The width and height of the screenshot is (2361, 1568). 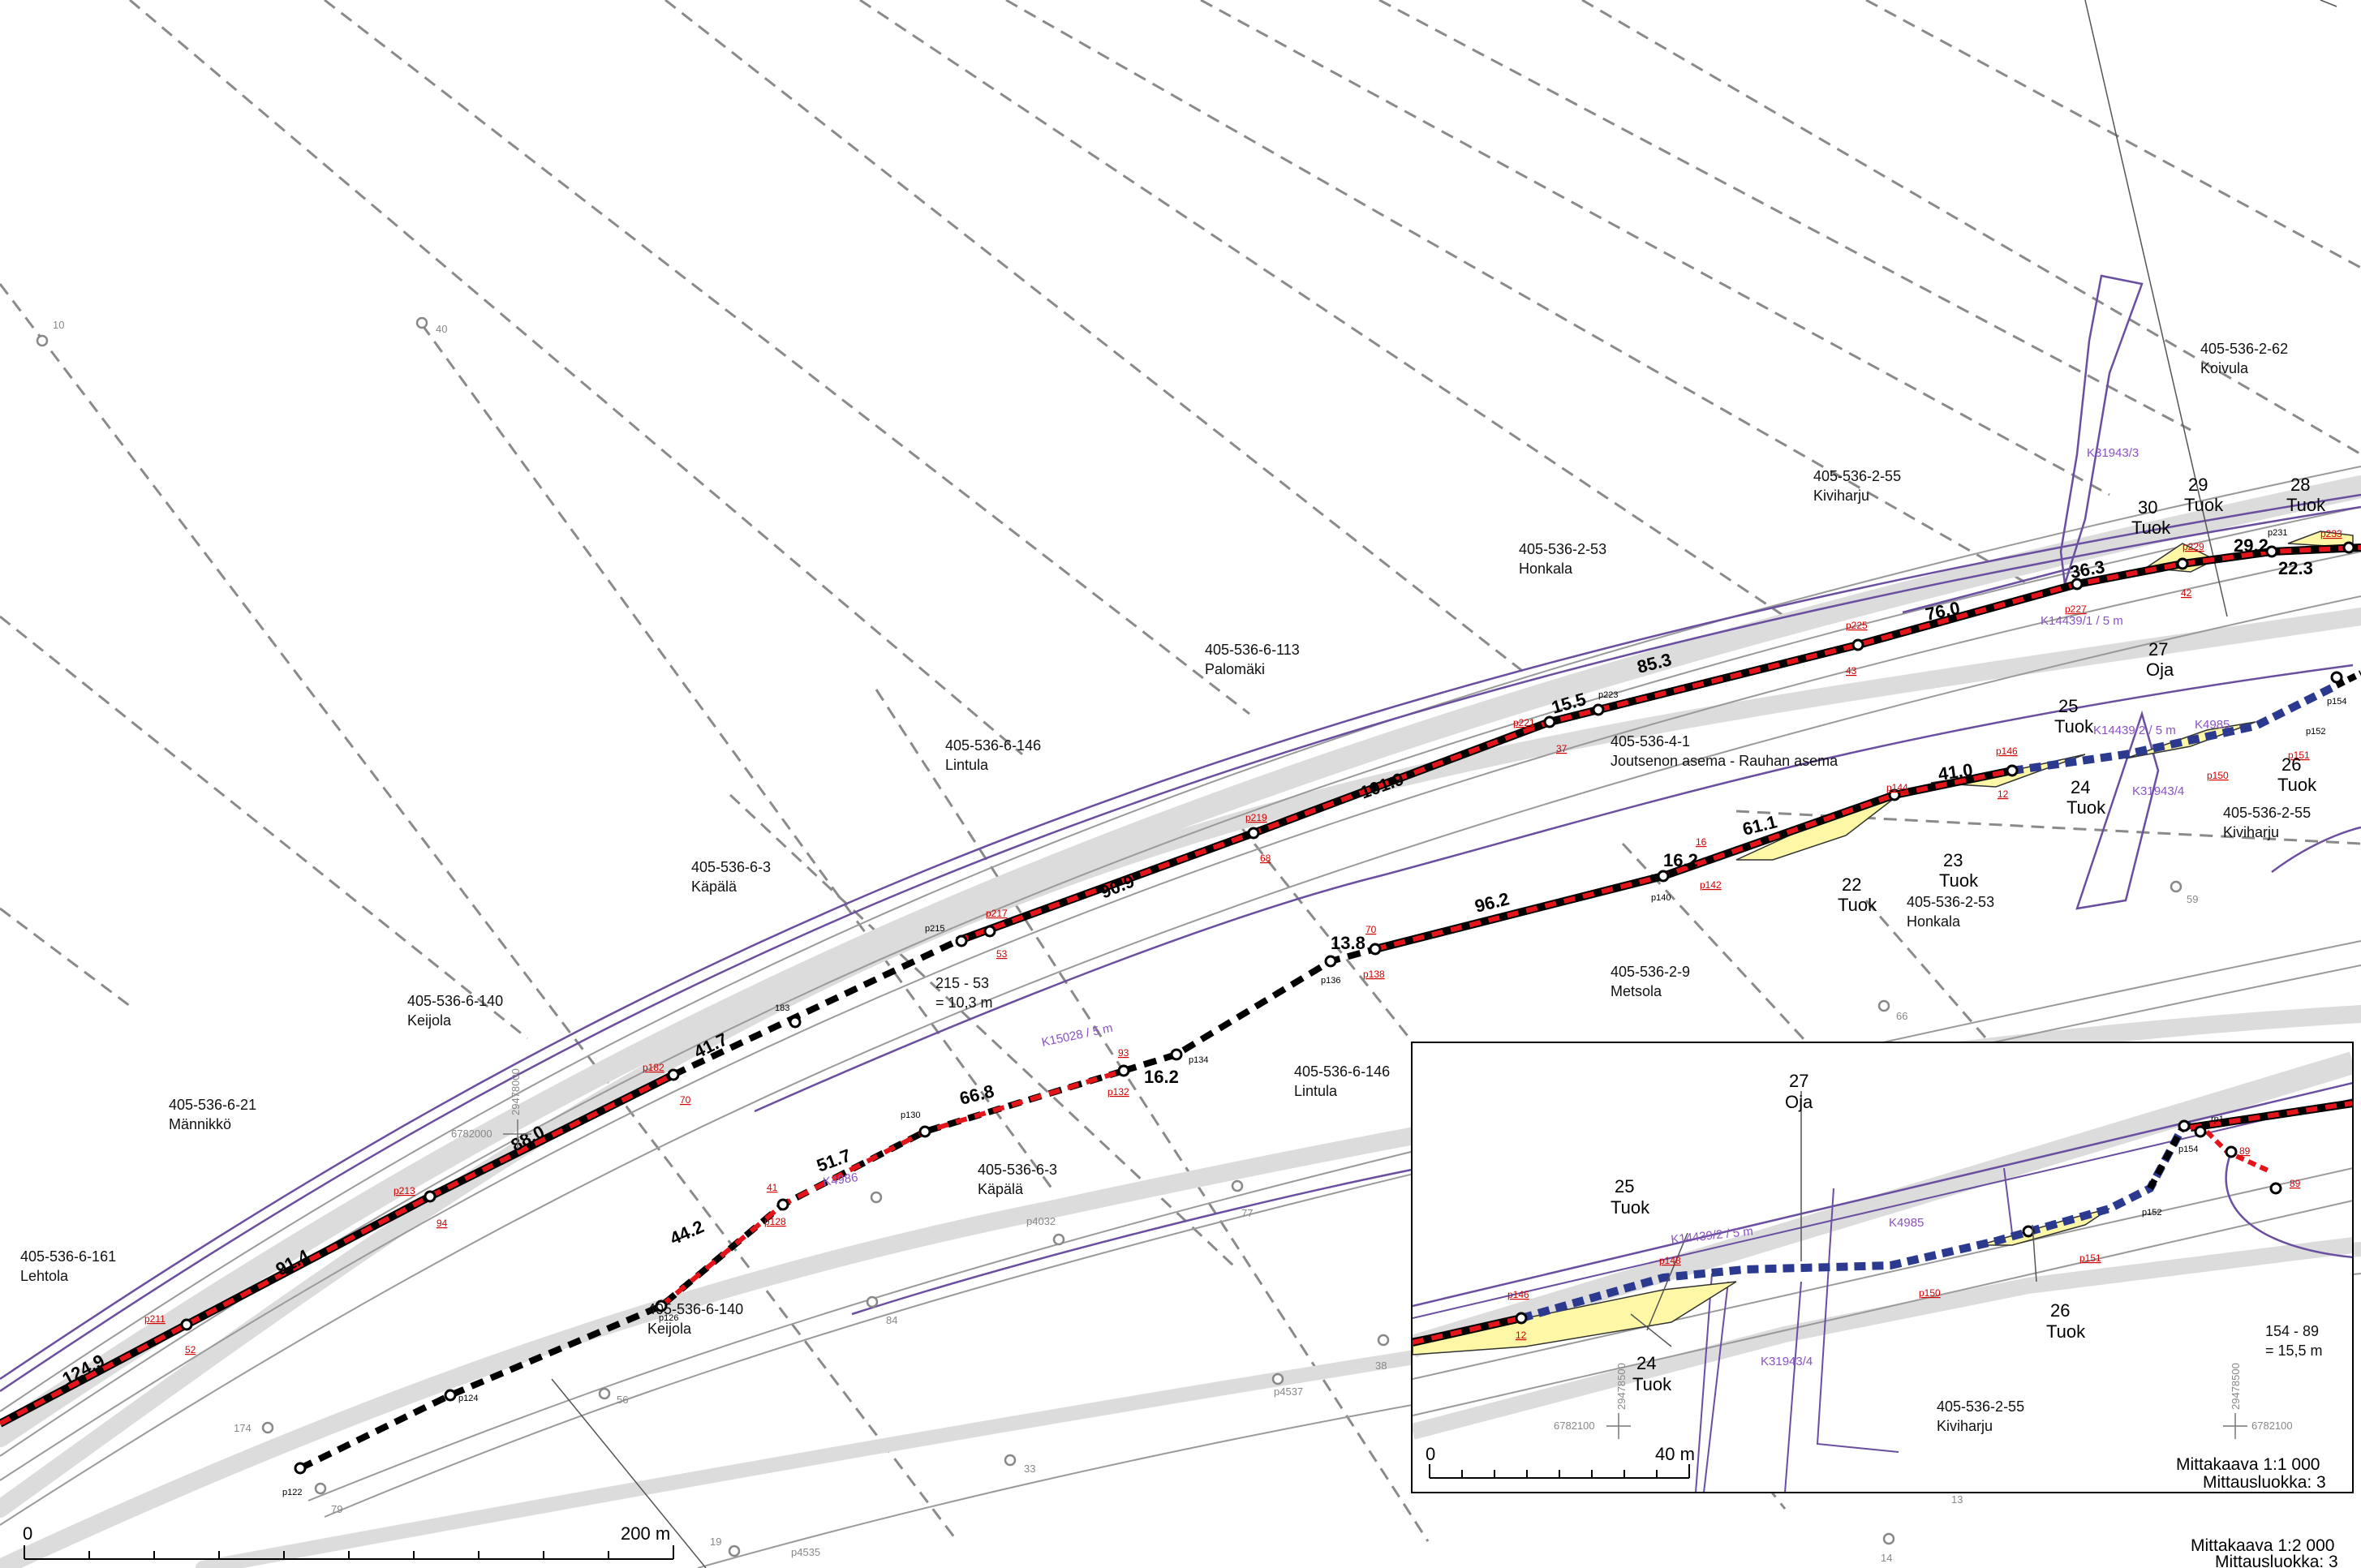 What do you see at coordinates (1608, 695) in the screenshot?
I see `point-label: p223` at bounding box center [1608, 695].